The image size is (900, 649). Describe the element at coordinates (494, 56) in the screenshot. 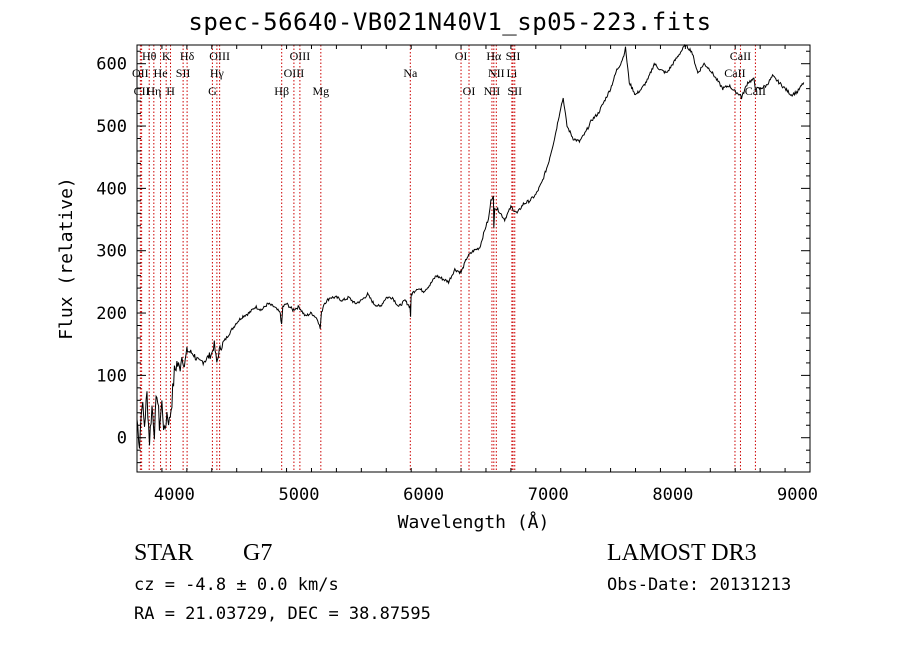

I see `line-label-6: Hα` at that location.